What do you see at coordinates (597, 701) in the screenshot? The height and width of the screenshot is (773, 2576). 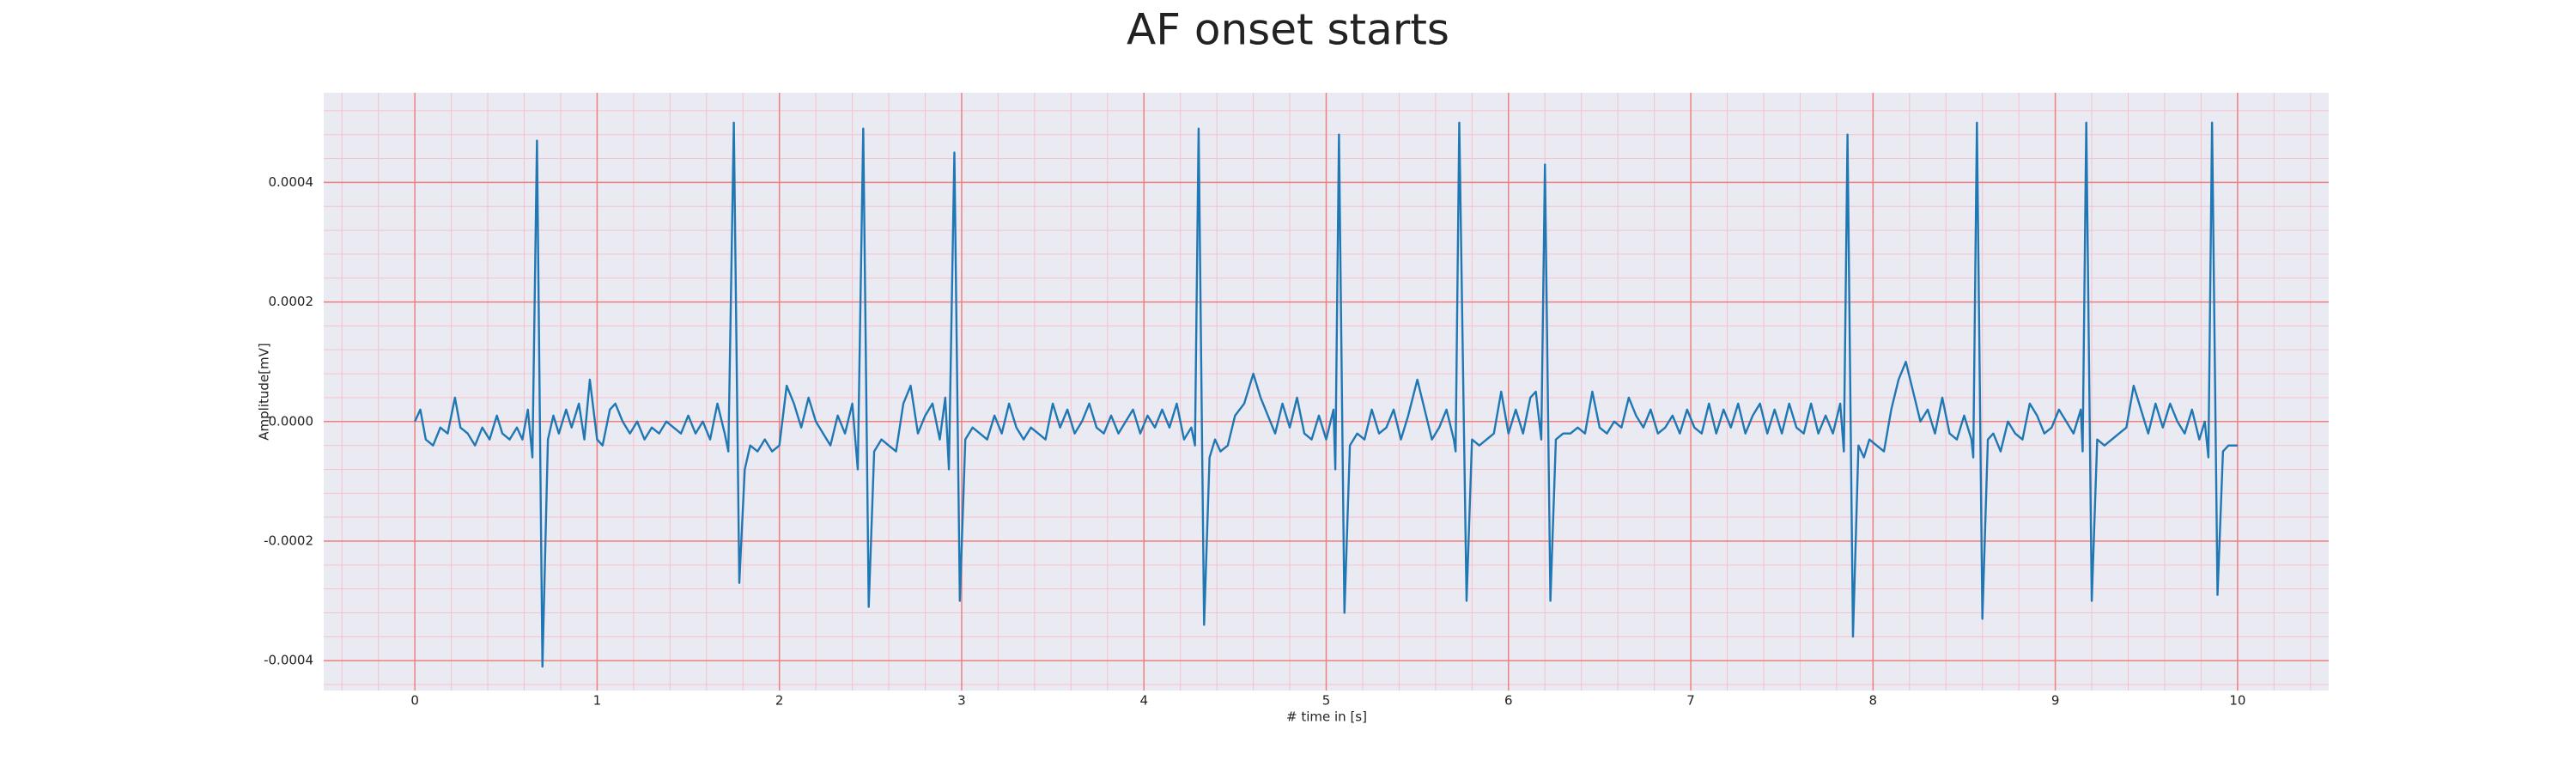 I see `x-tick-label: 1` at bounding box center [597, 701].